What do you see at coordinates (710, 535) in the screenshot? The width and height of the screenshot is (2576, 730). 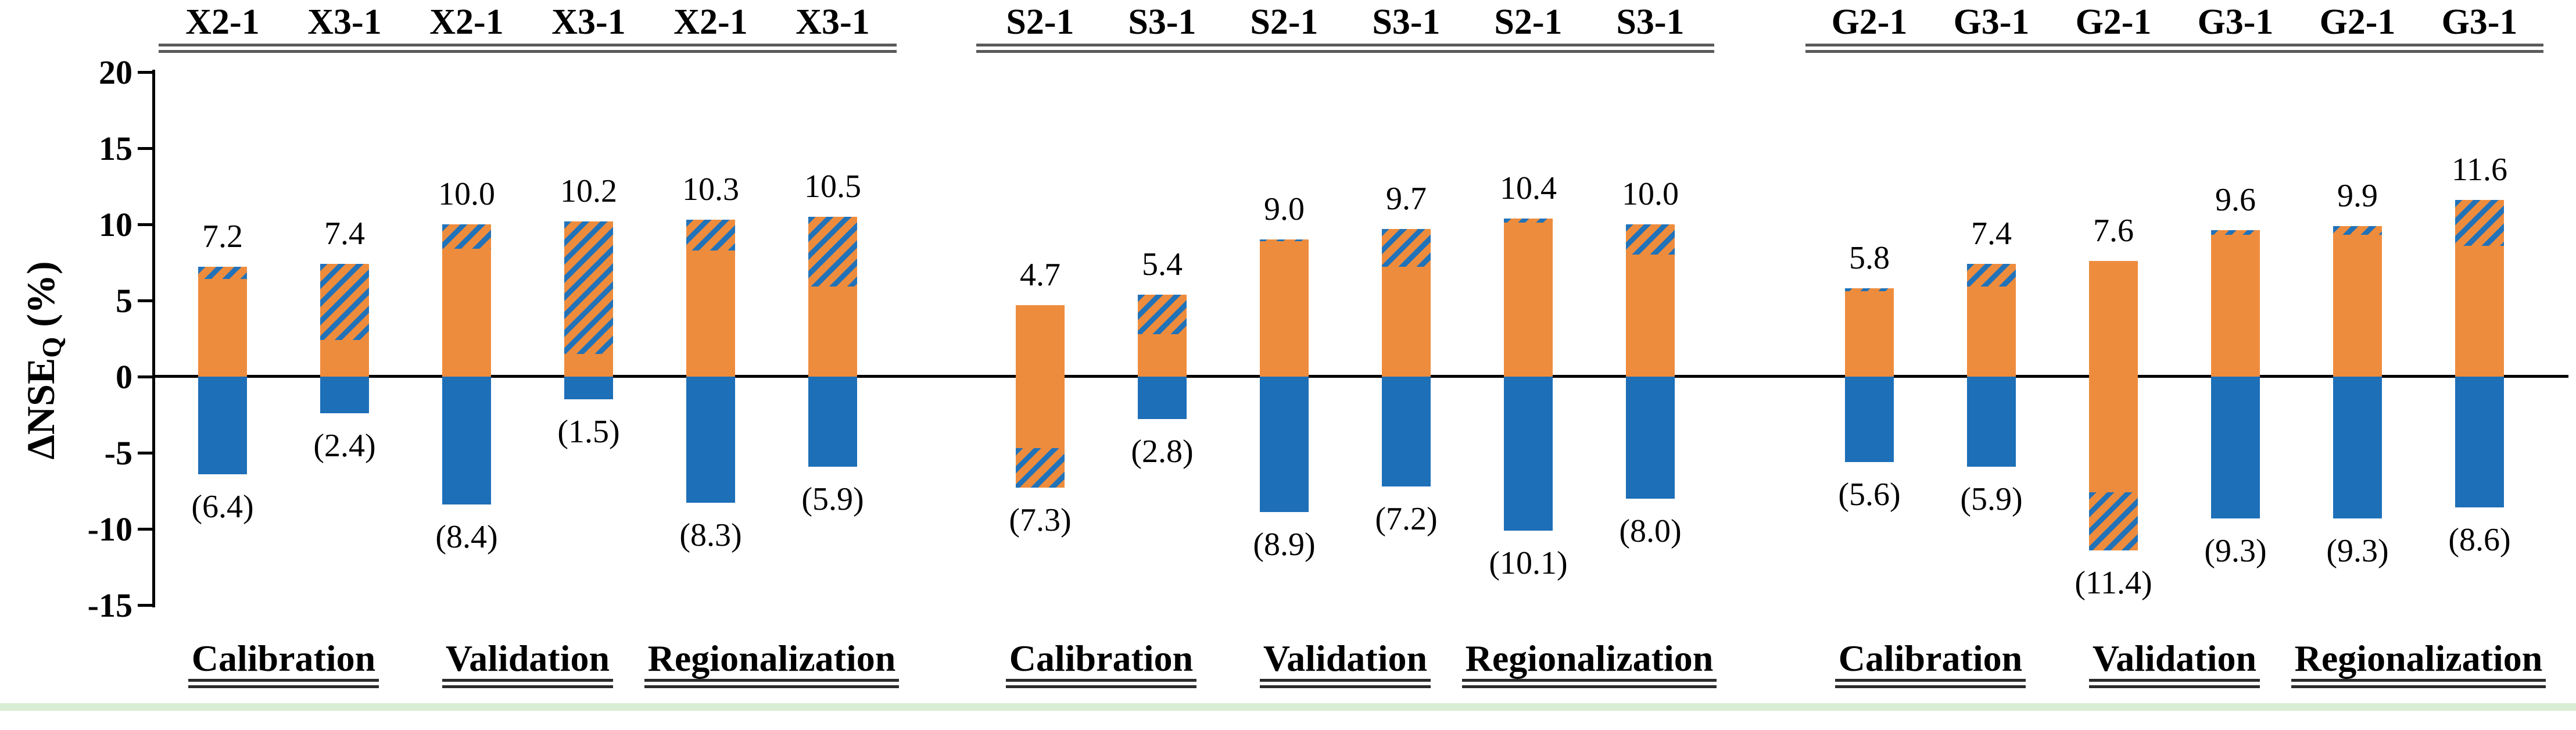 I see `bar-negative-value: (8.3)` at bounding box center [710, 535].